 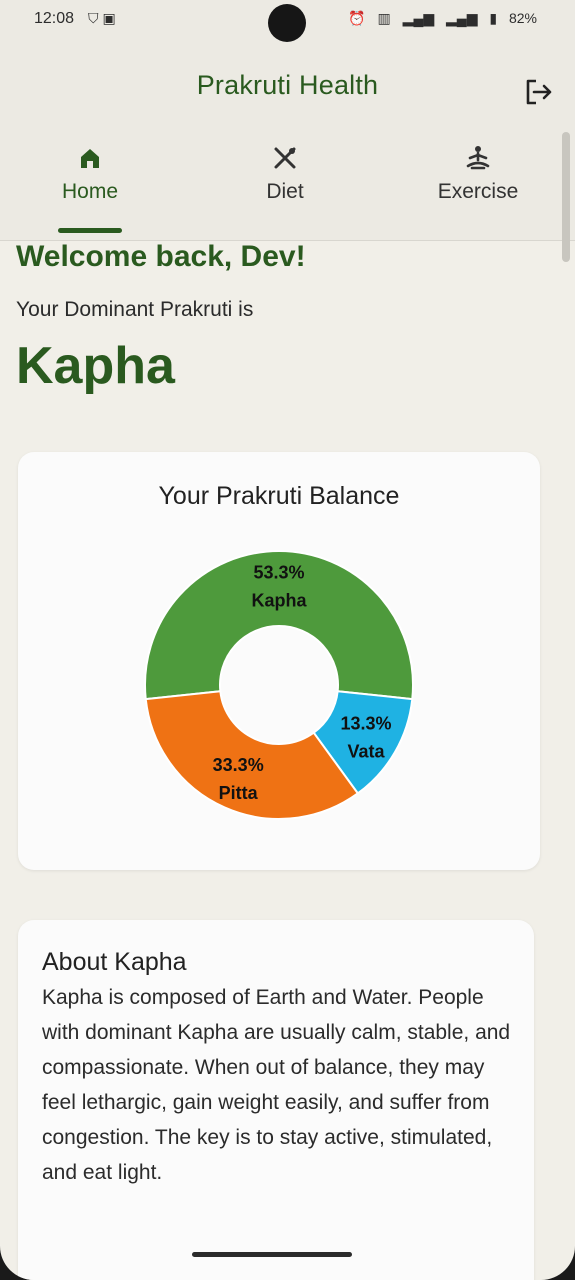 I want to click on slice-pitta-label: Pitta, so click(x=239, y=793).